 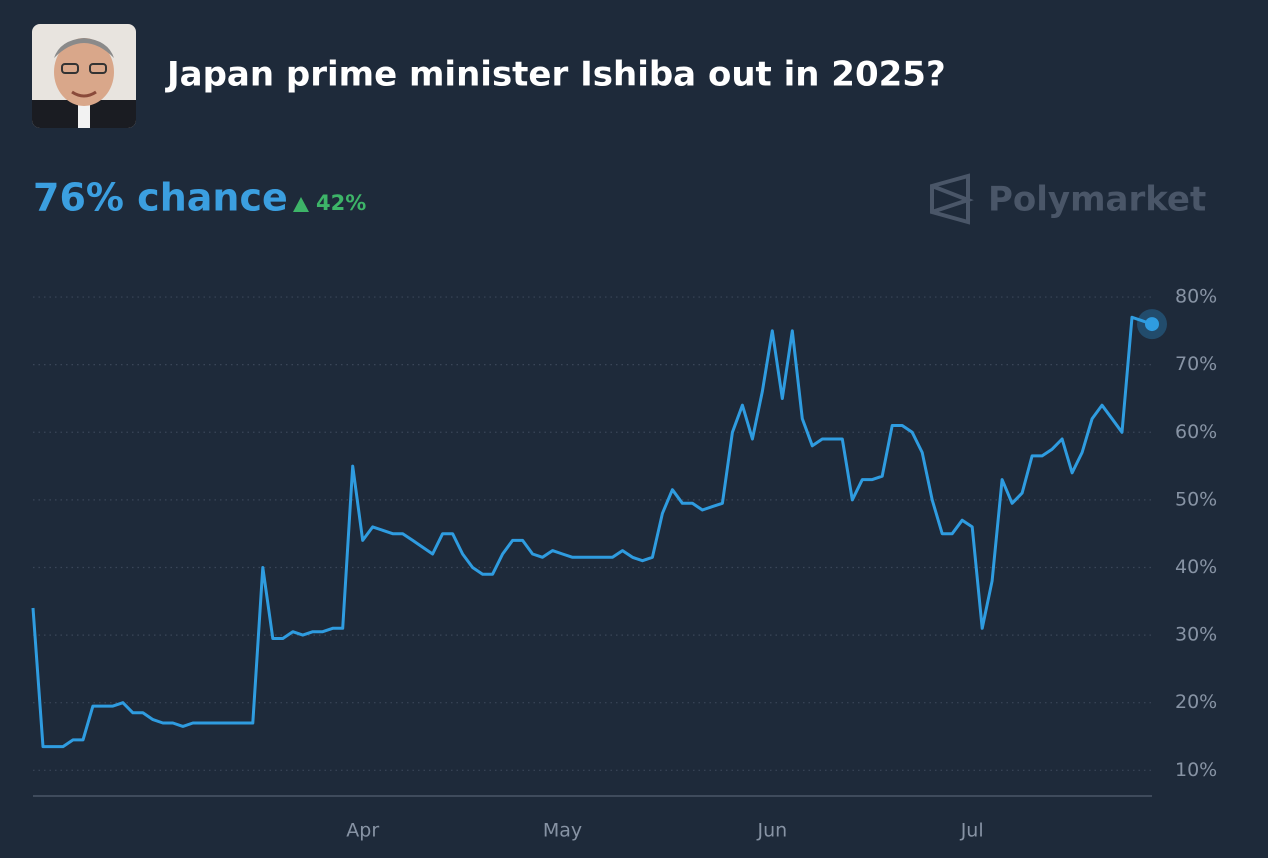 I want to click on x-tick-label: Apr, so click(x=362, y=831).